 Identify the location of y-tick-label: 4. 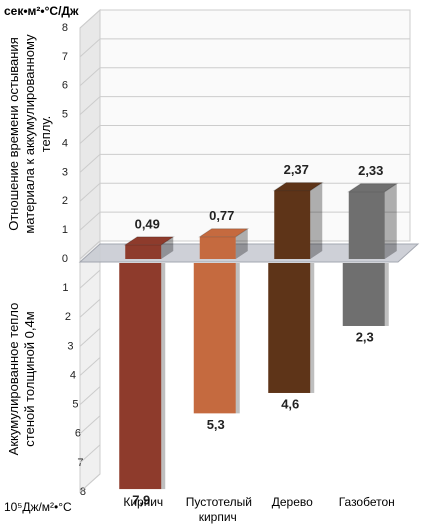
(65, 143).